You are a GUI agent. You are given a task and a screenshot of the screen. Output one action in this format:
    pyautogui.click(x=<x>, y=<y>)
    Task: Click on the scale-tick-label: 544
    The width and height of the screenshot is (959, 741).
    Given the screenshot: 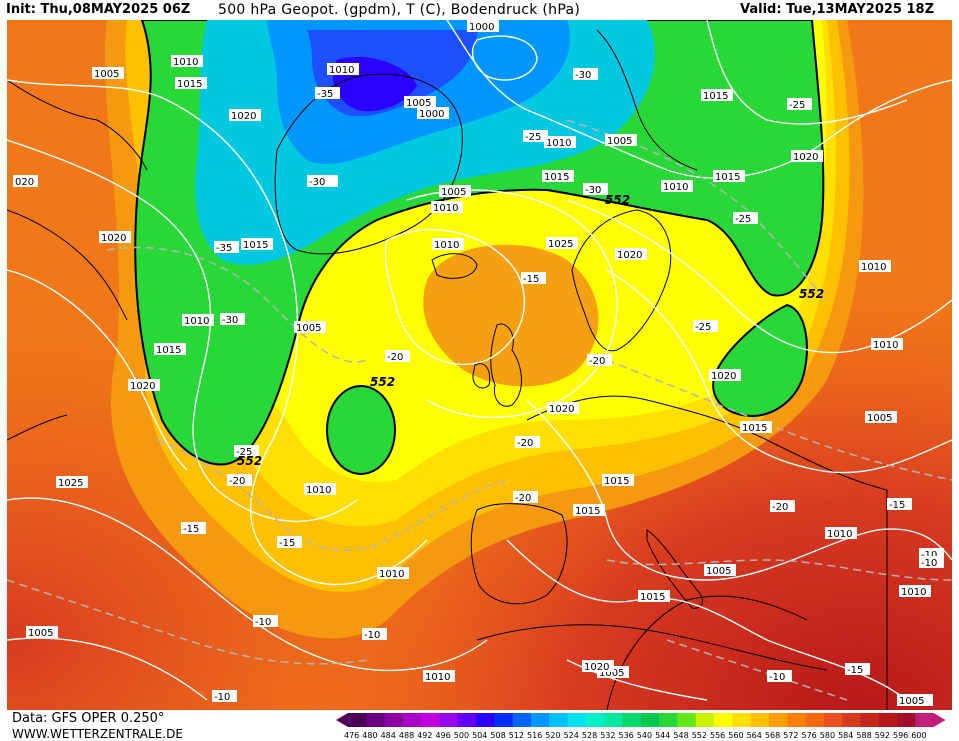 What is the action you would take?
    pyautogui.click(x=662, y=735)
    